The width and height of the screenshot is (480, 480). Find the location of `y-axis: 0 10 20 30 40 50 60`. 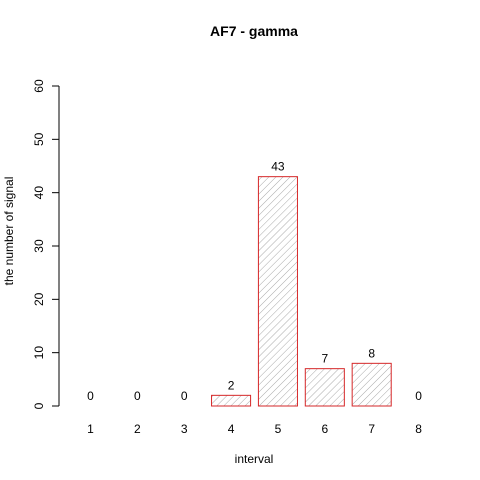

y-axis: 0 10 20 30 40 50 60 is located at coordinates (46, 244).